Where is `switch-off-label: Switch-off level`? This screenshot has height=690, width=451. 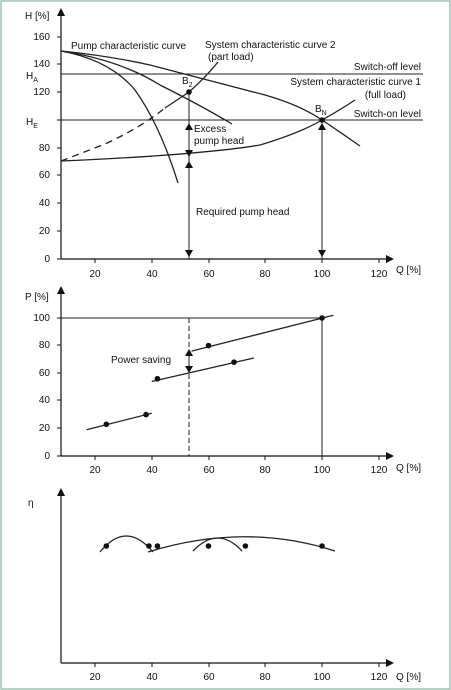
switch-off-label: Switch-off level is located at coordinates (387, 67).